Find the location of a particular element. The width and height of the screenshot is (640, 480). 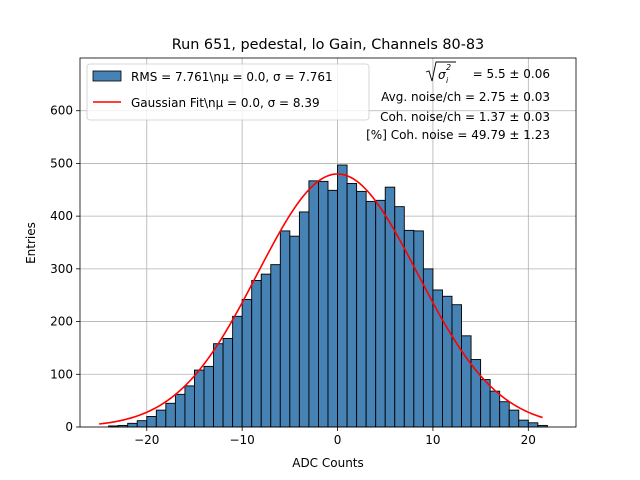

y-tick-label: 500 is located at coordinates (61, 163).